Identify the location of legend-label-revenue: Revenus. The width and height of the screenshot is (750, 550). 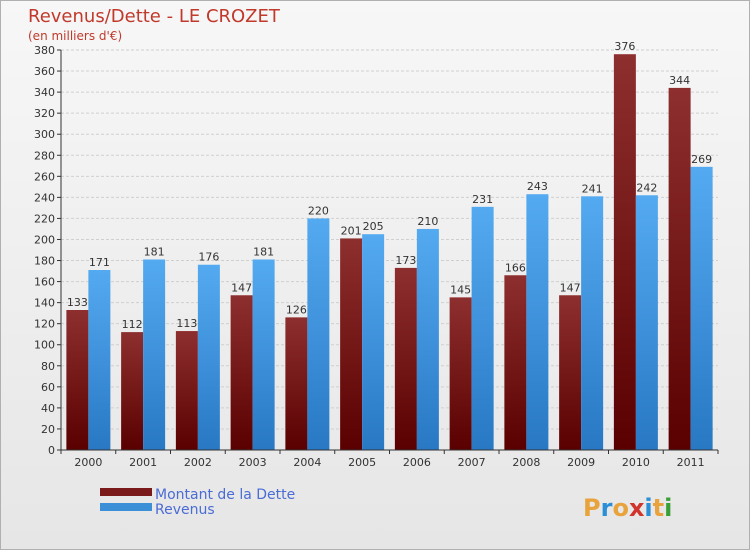
(185, 510).